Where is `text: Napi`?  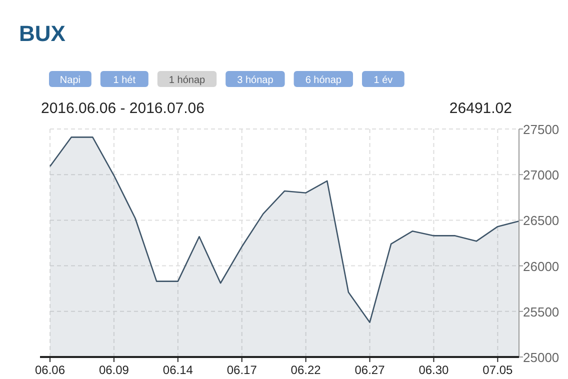
text: Napi is located at coordinates (70, 80).